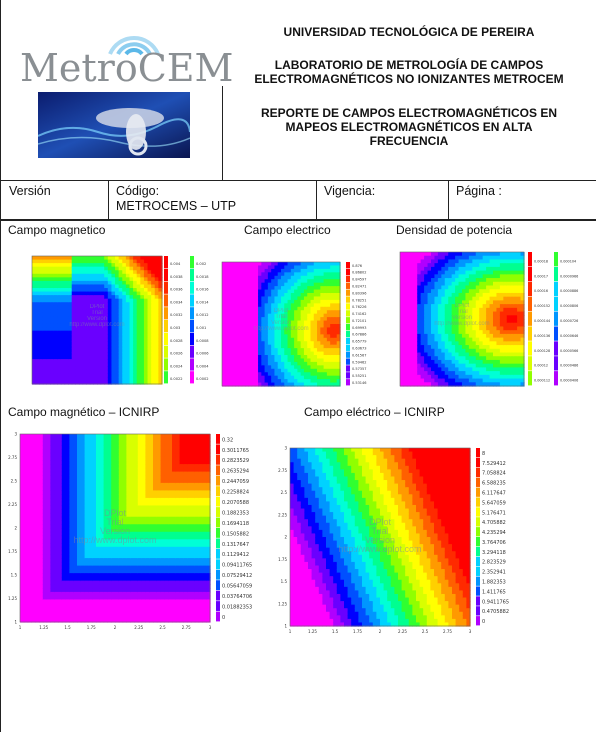 This screenshot has width=596, height=732. I want to click on magnetic-icnirp-title: Campo magnético – ICNIRP, so click(84, 412).